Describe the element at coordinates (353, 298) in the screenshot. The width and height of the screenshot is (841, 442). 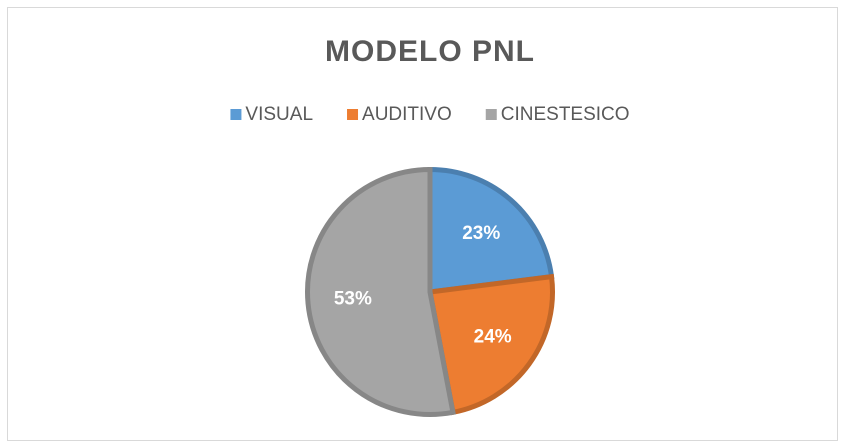
I see `data-label: 53%` at that location.